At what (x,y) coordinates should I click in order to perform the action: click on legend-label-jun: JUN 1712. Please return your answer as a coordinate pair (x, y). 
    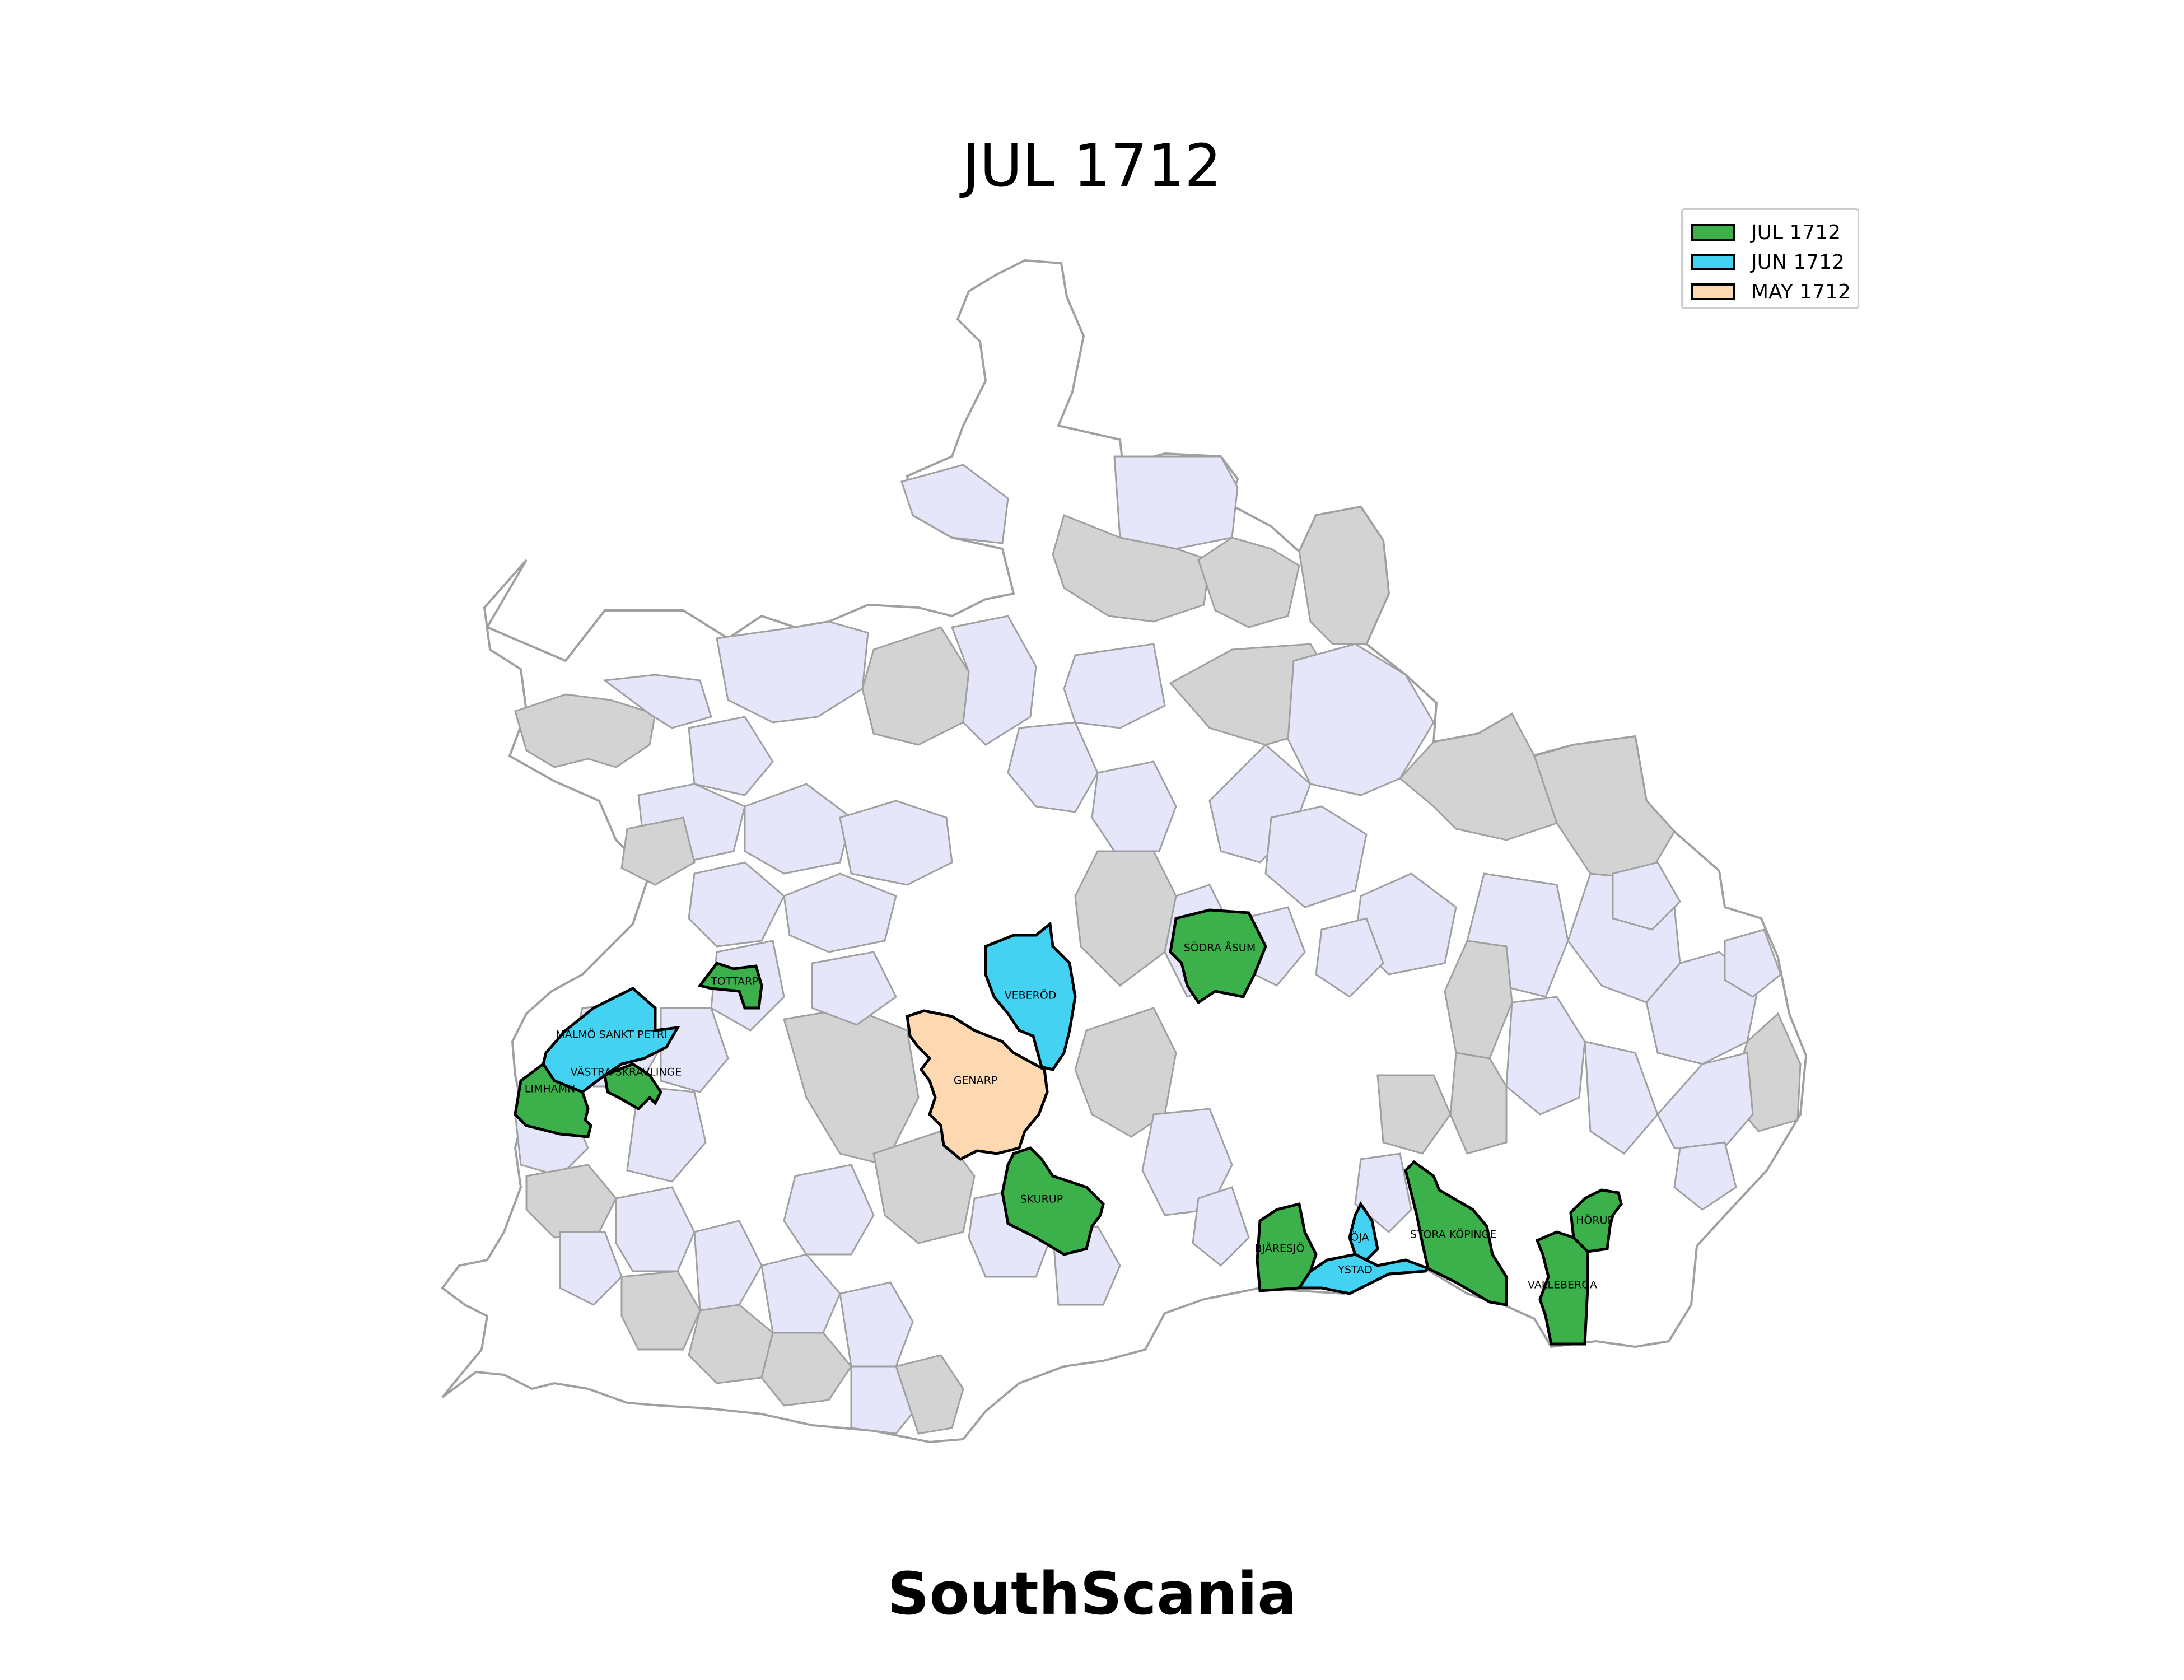
    Looking at the image, I should click on (1798, 262).